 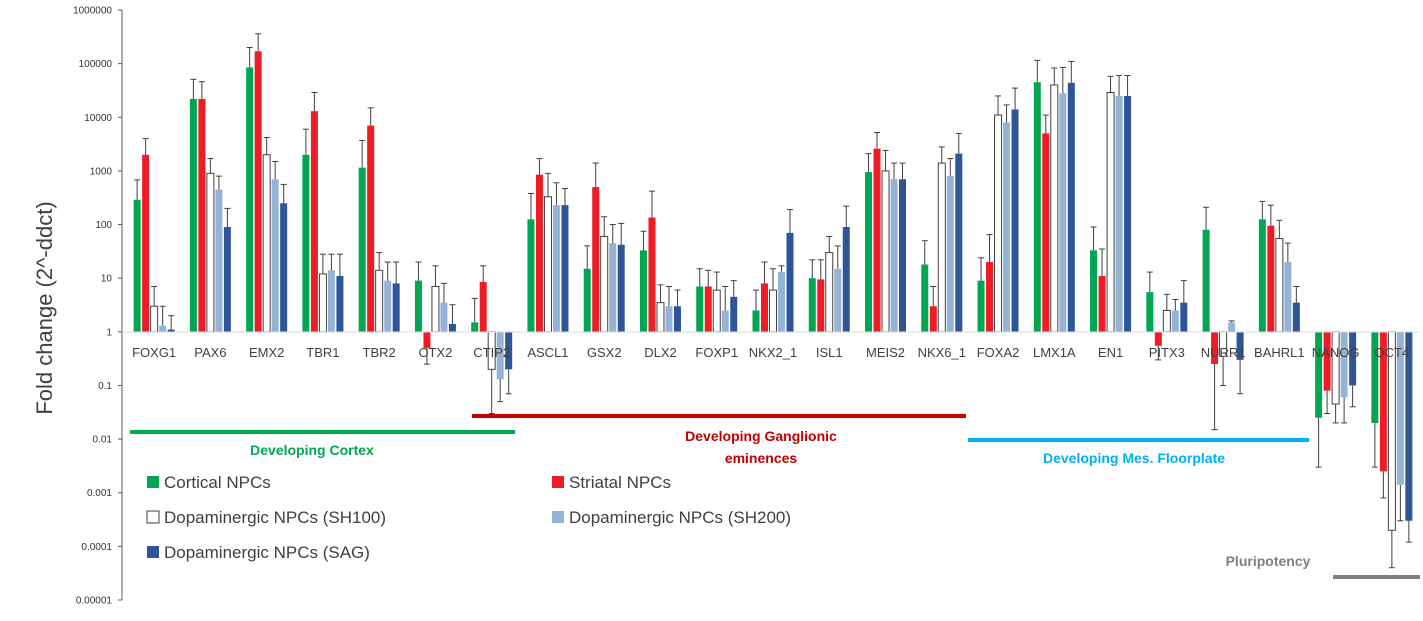 What do you see at coordinates (998, 352) in the screenshot?
I see `category-label: FOXA2` at bounding box center [998, 352].